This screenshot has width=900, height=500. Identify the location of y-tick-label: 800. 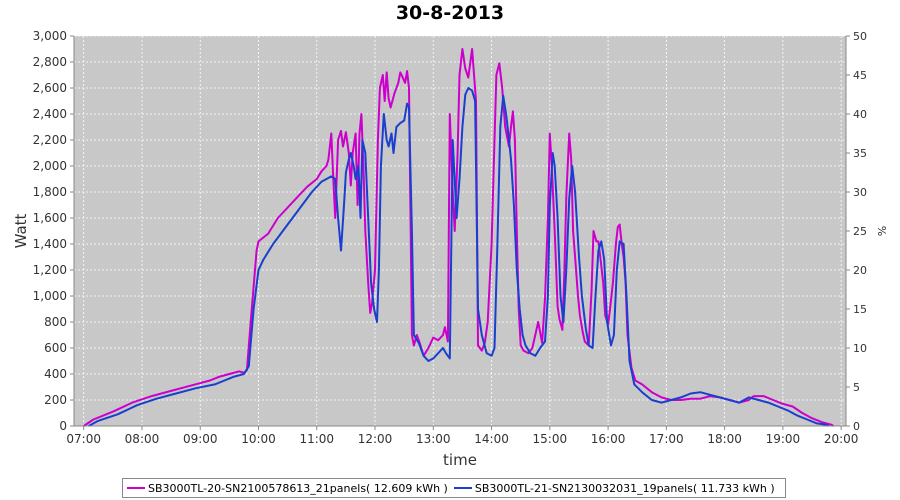
(55, 322).